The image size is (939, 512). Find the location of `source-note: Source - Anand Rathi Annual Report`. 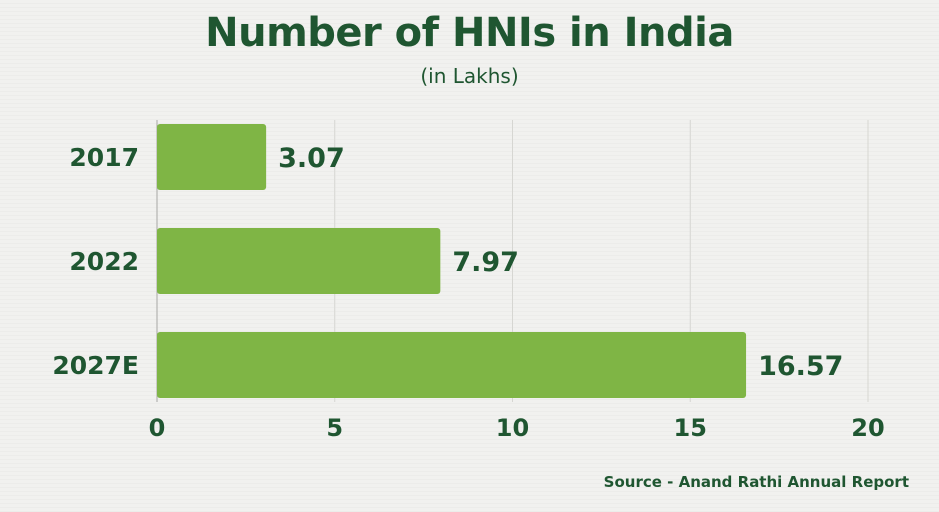

source-note: Source - Anand Rathi Annual Report is located at coordinates (756, 482).